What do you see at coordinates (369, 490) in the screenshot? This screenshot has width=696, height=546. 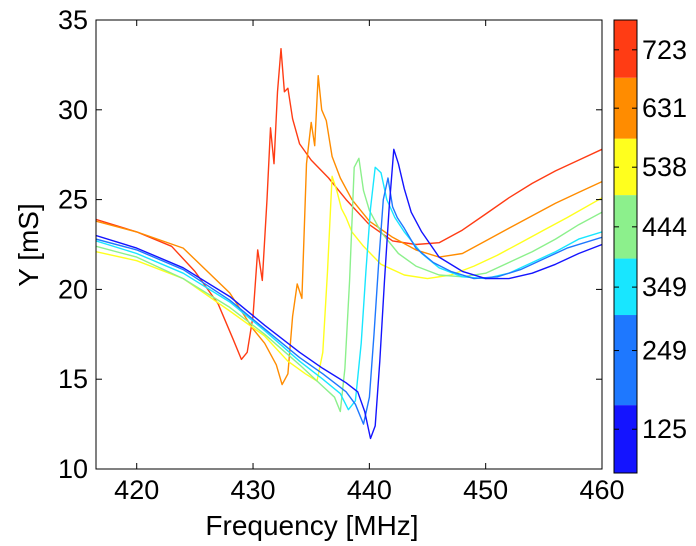 I see `x-tick-label: 440` at bounding box center [369, 490].